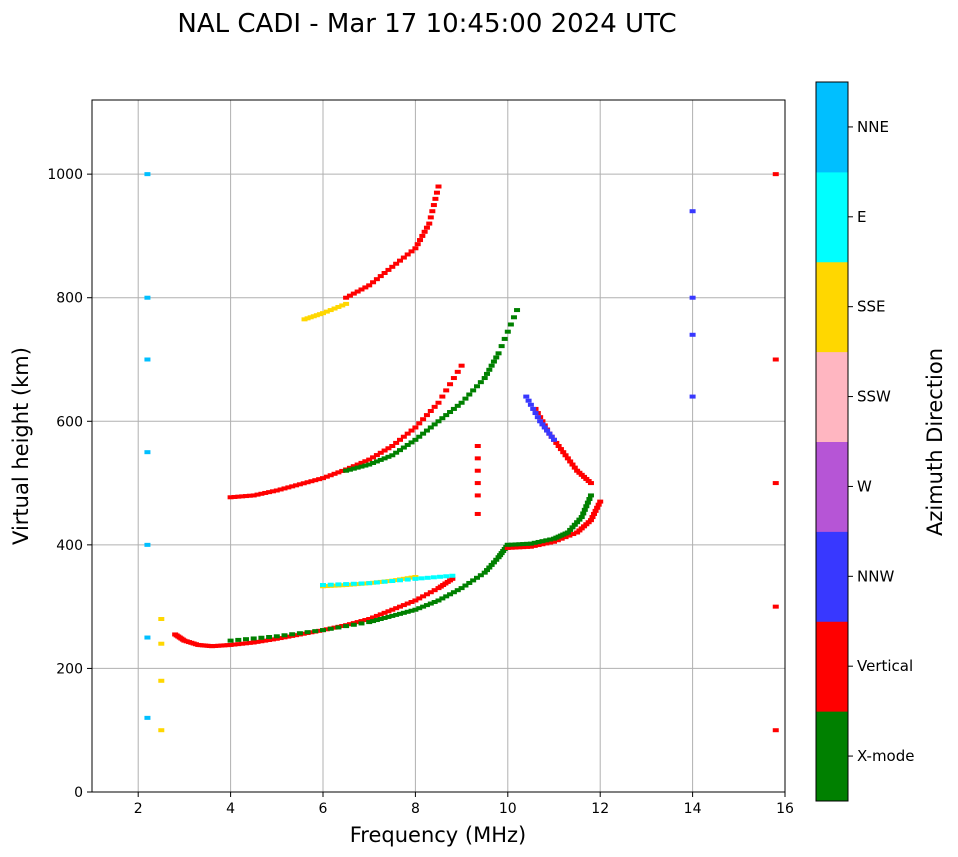  I want to click on colorbar-segment-sse, so click(832, 307).